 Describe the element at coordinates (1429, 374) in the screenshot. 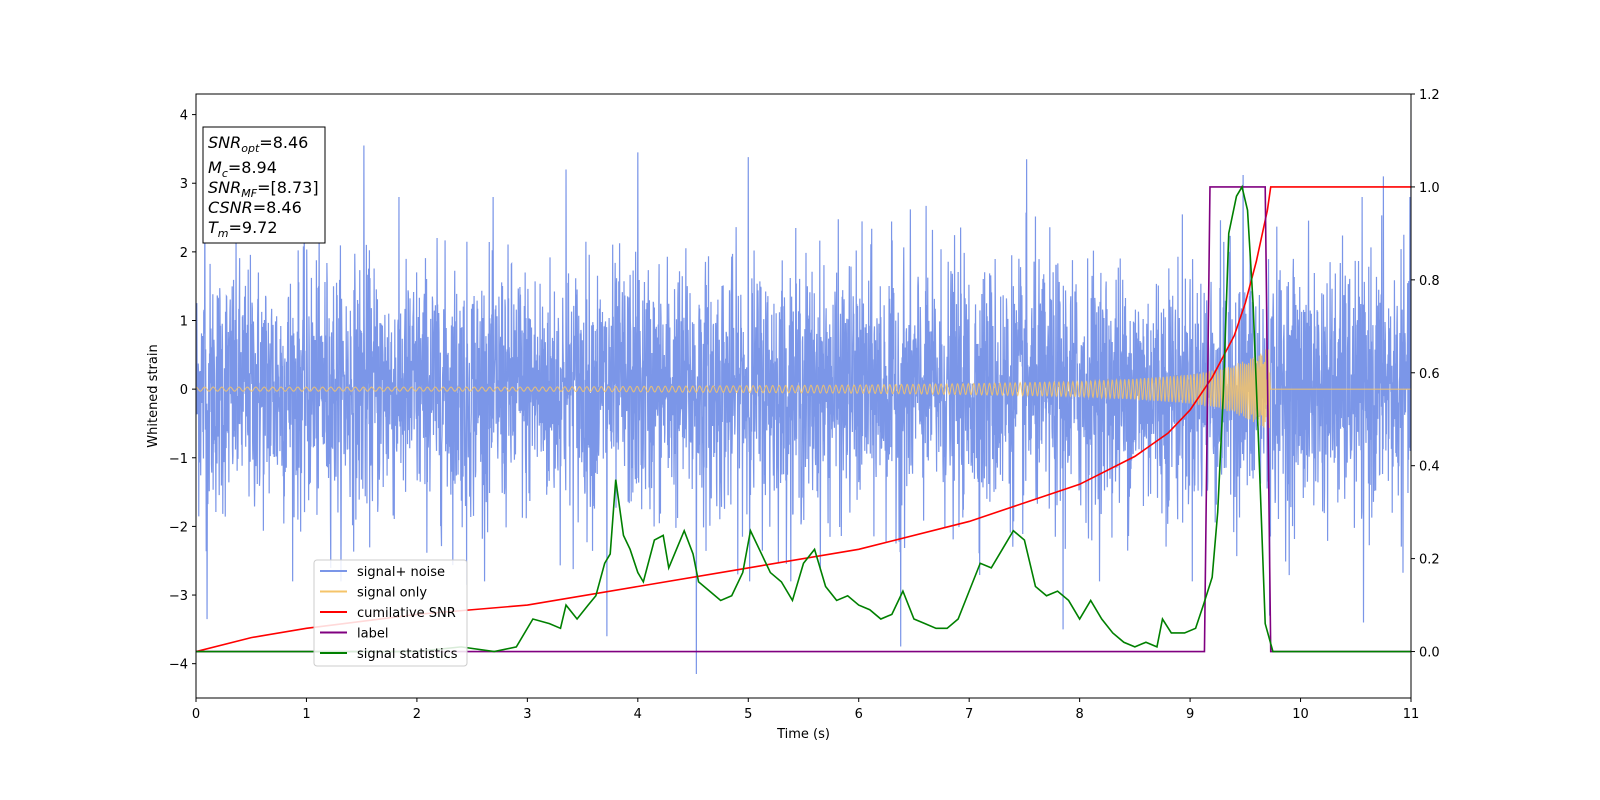

I see `y-right-tick-label: 0.6` at that location.